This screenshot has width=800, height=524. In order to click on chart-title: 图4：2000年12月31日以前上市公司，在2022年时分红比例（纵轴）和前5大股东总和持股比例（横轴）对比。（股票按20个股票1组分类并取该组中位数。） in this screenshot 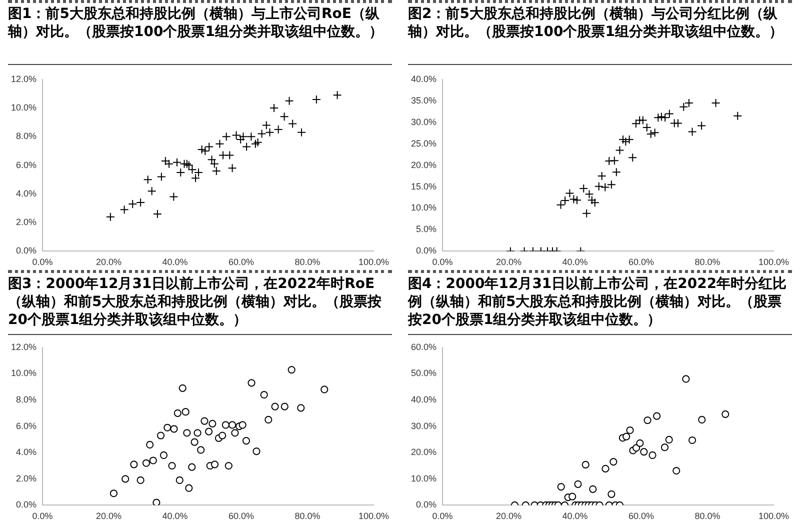, I will do `click(600, 302)`.